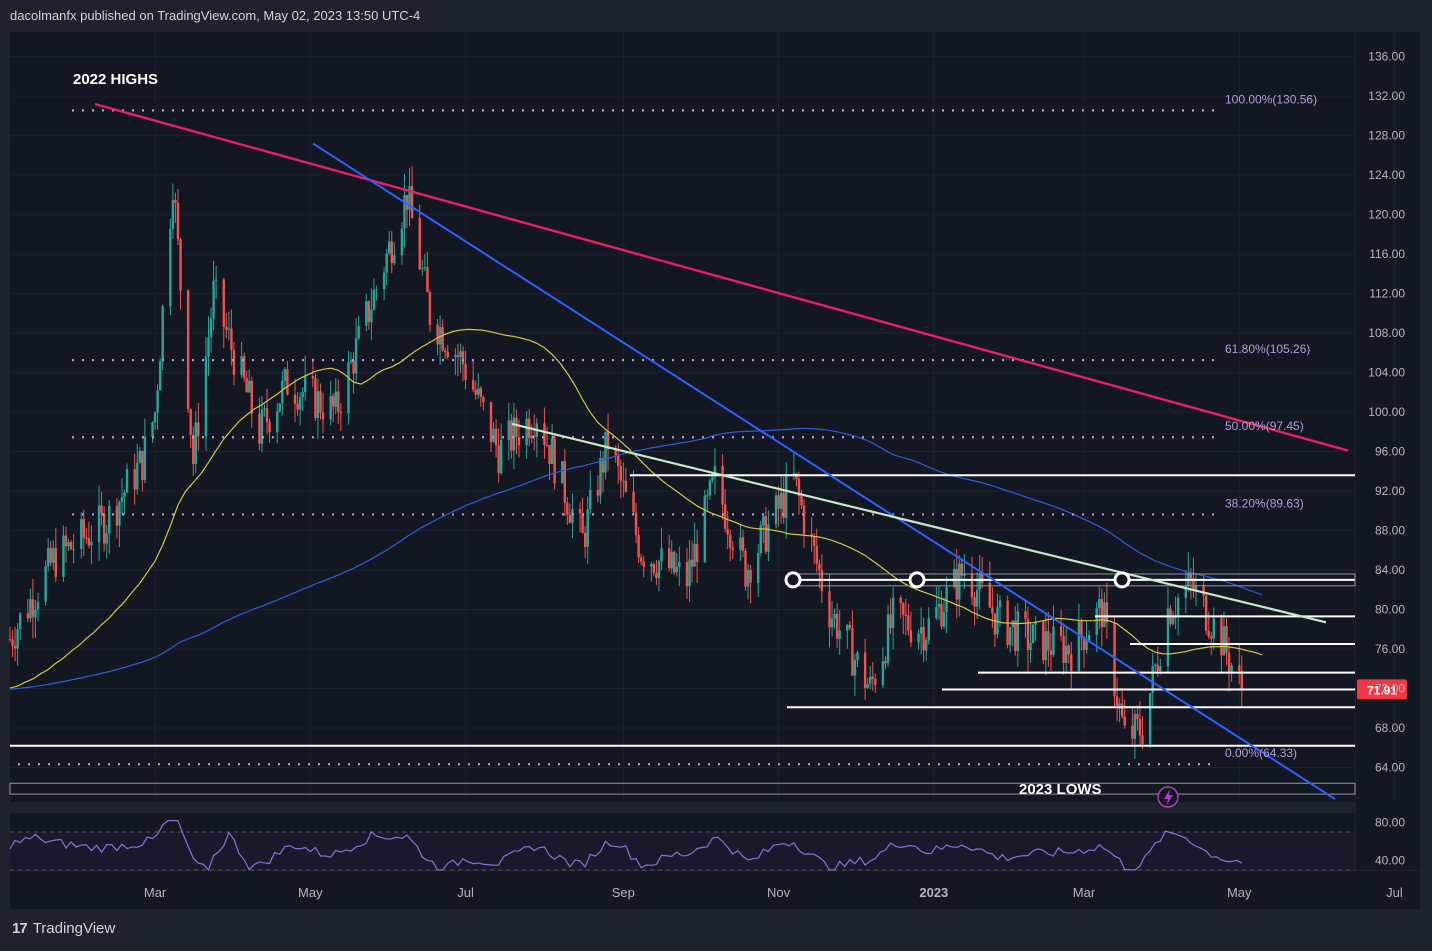 Image resolution: width=1432 pixels, height=951 pixels. What do you see at coordinates (1390, 649) in the screenshot?
I see `price-tick-label: 76.00` at bounding box center [1390, 649].